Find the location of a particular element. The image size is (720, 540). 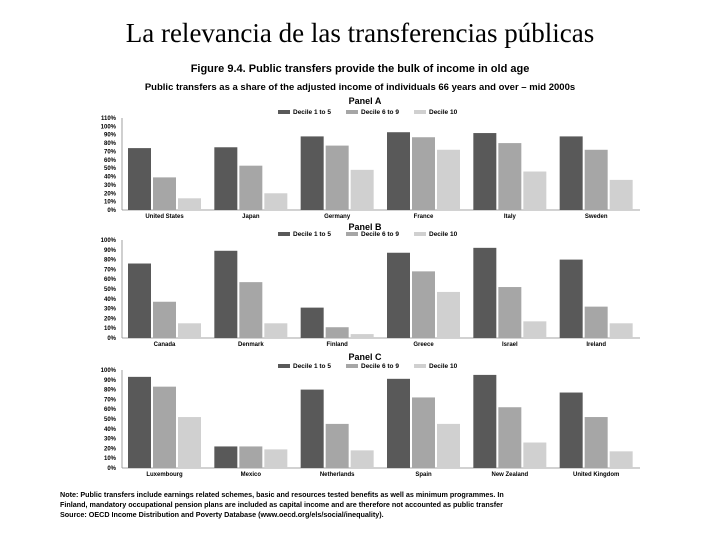

panel-2-ytick-2: 20% is located at coordinates (110, 319).